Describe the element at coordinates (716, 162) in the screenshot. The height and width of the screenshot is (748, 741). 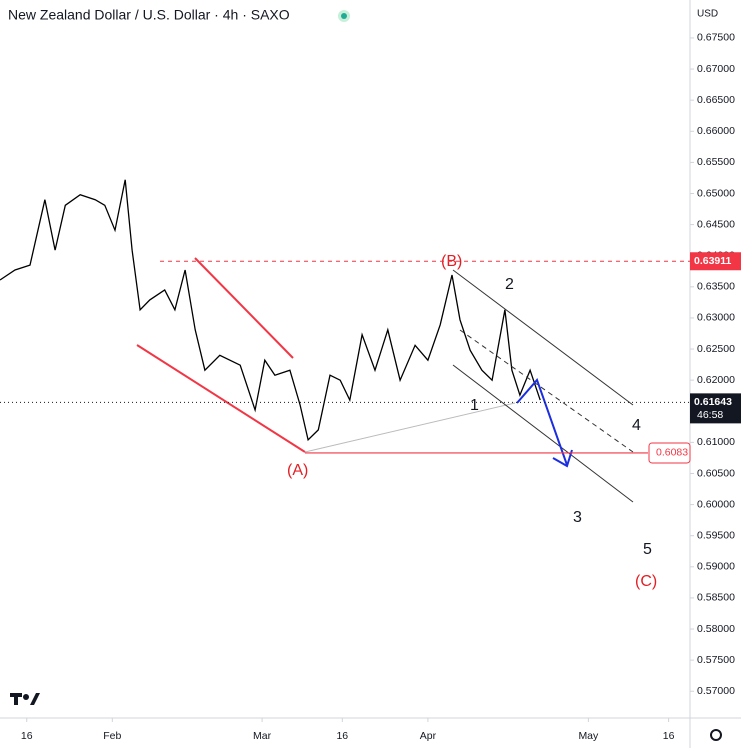
I see `y-tick-label: 0.65500` at that location.